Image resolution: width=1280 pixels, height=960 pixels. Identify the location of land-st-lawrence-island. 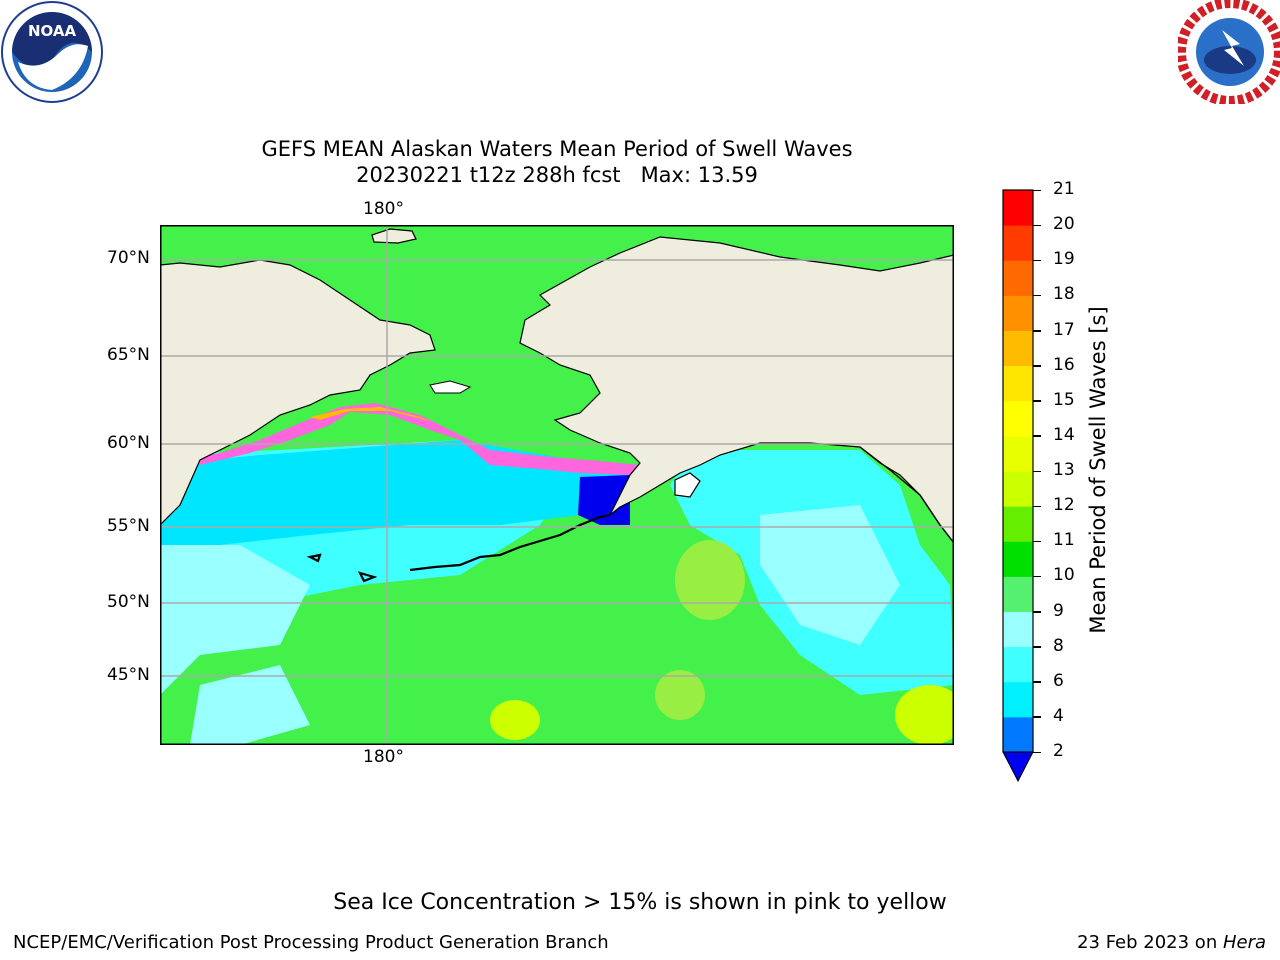
(450, 387).